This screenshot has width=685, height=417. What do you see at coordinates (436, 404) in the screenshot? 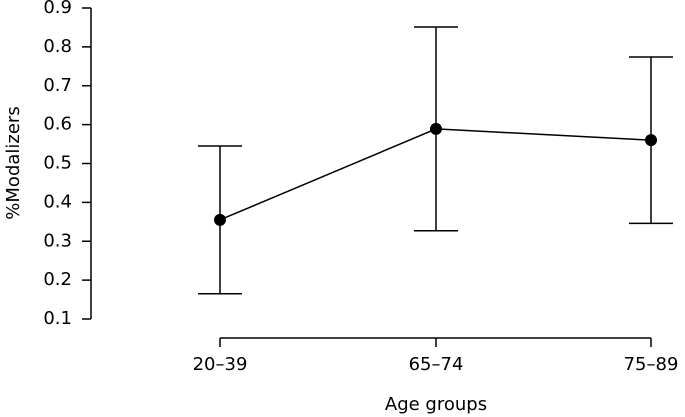
I see `x-axis-title: Age groups` at bounding box center [436, 404].